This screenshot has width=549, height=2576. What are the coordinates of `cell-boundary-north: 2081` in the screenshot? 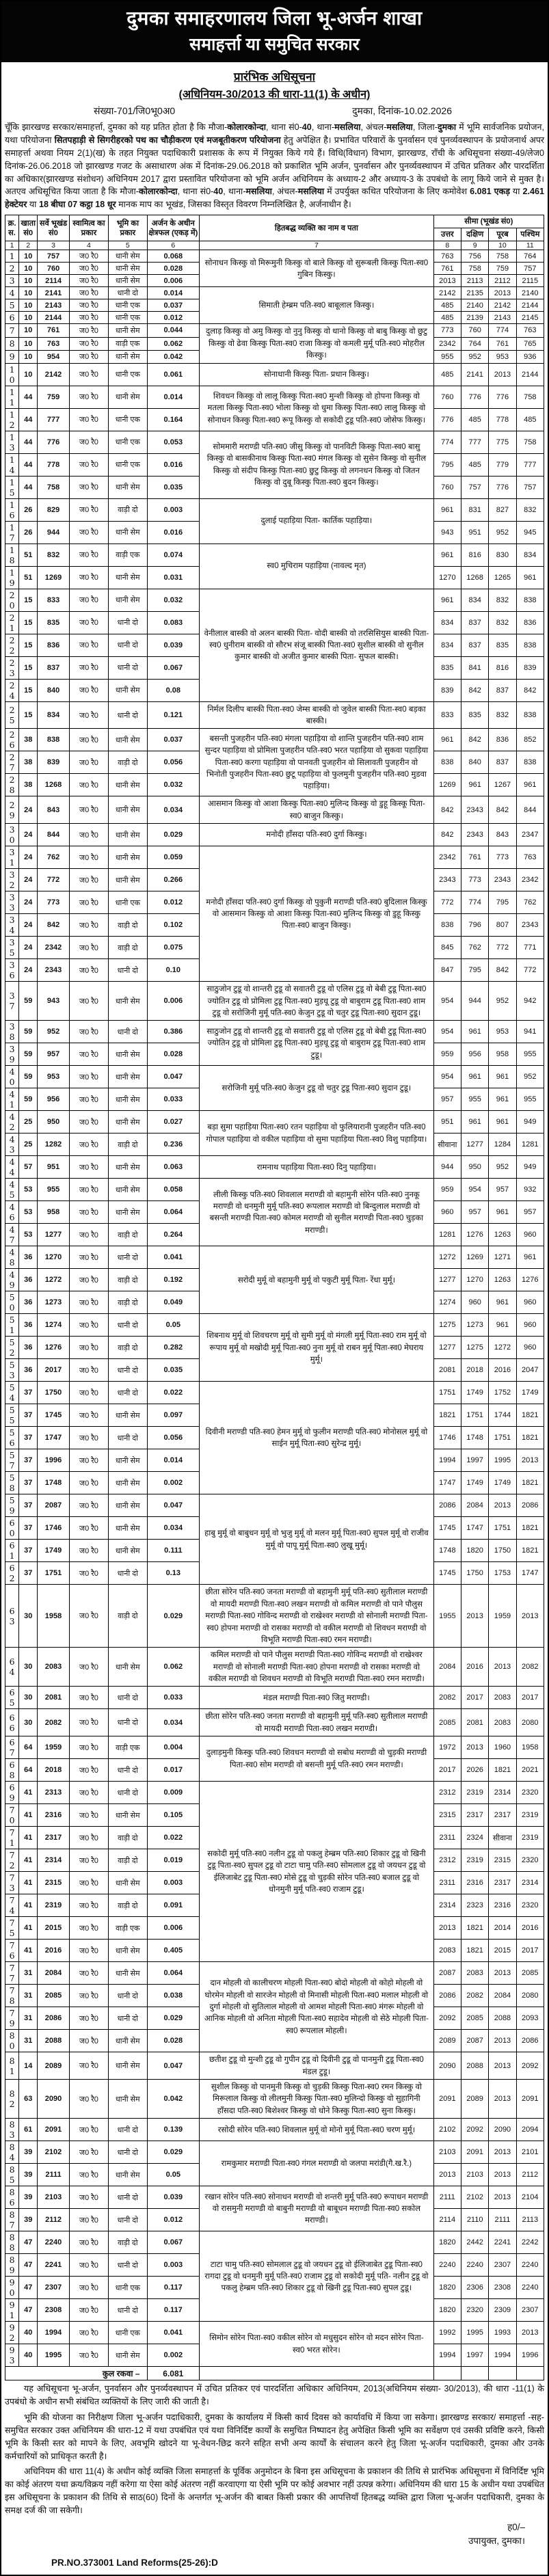 It's located at (447, 1370).